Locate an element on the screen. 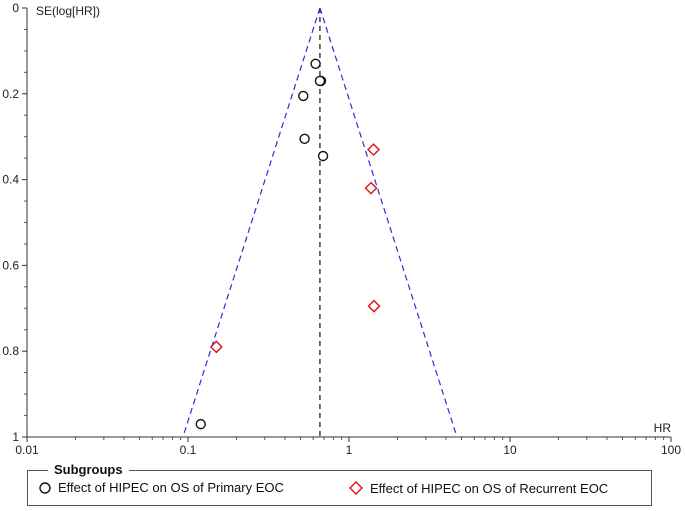  legend-item-primary: Effect of HIPEC on OS of Primary EOC is located at coordinates (161, 487).